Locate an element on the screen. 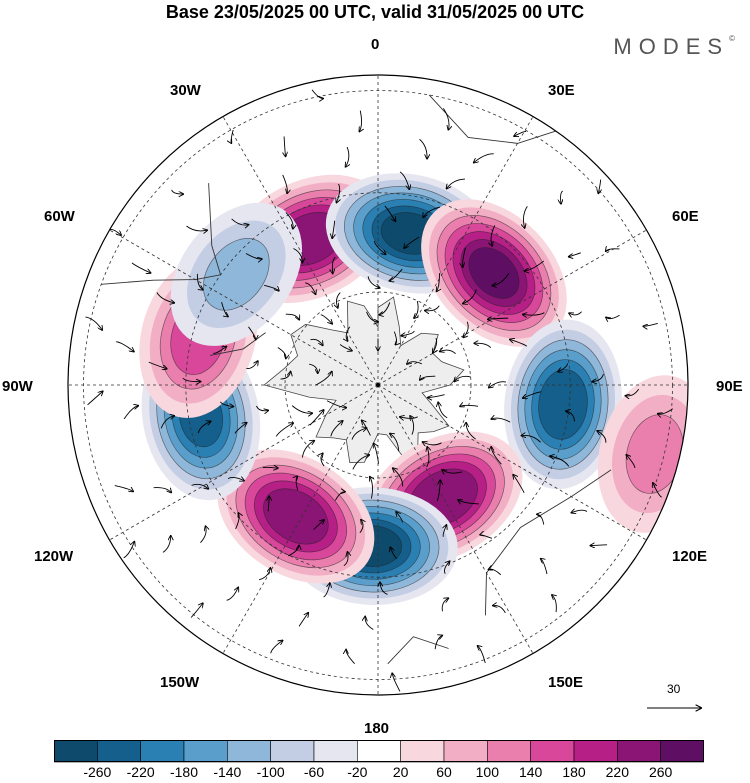  colorbar-tick-label: 100 is located at coordinates (487, 772).